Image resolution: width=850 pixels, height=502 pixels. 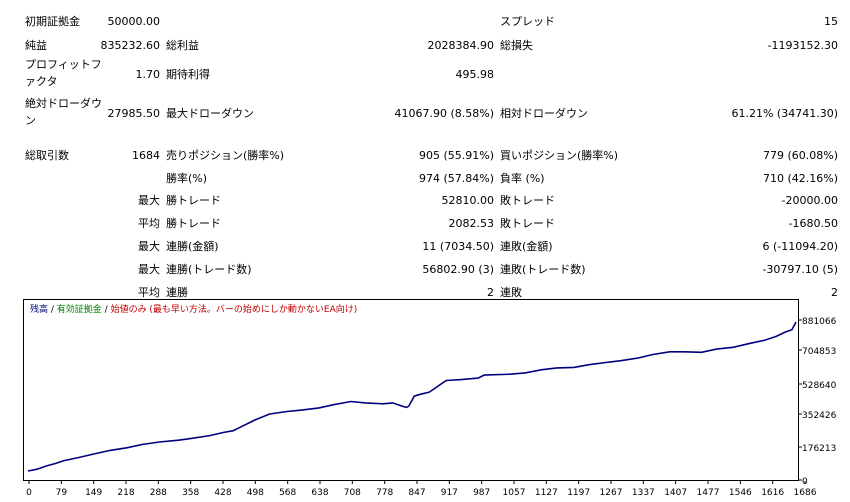 I want to click on average-consecutive-wins-value: 2, so click(x=490, y=292).